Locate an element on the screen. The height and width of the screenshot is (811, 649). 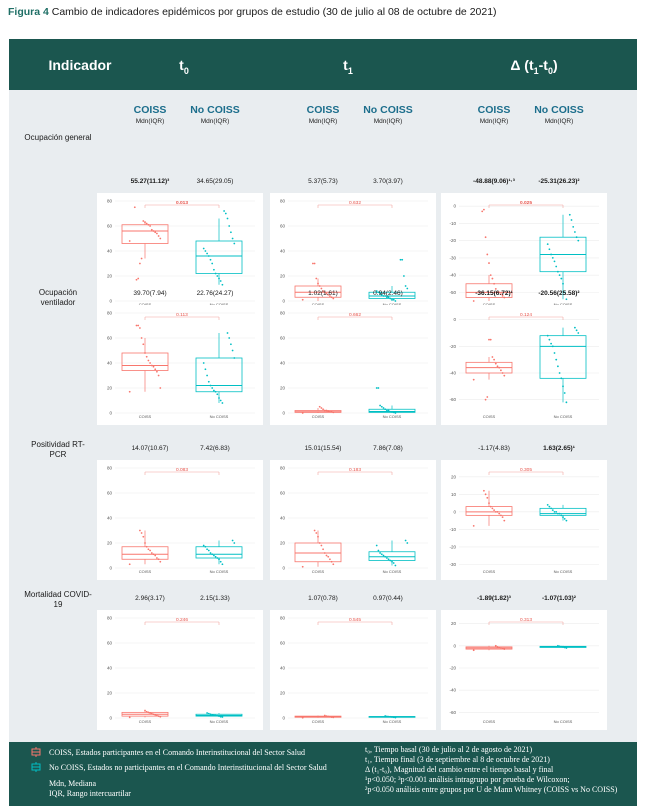
t1-nocoiss-value: 3.70(3.97) is located at coordinates (388, 181).